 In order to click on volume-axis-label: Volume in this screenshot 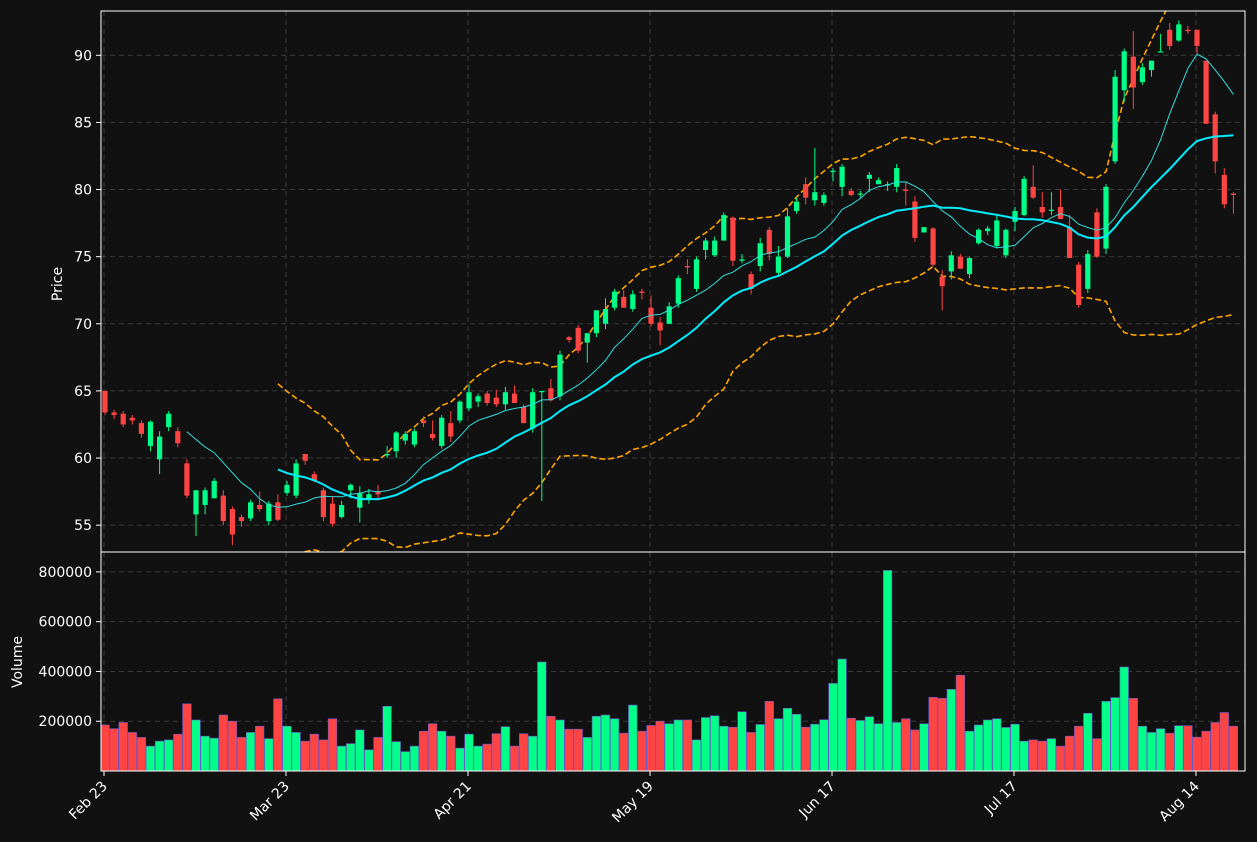, I will do `click(18, 662)`.